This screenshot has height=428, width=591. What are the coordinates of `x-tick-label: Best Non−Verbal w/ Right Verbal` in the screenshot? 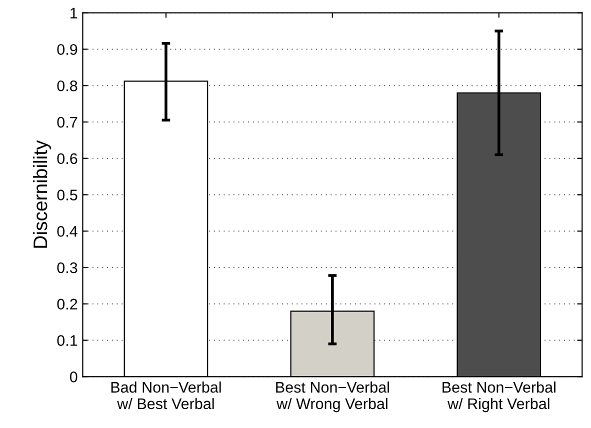 It's located at (499, 397).